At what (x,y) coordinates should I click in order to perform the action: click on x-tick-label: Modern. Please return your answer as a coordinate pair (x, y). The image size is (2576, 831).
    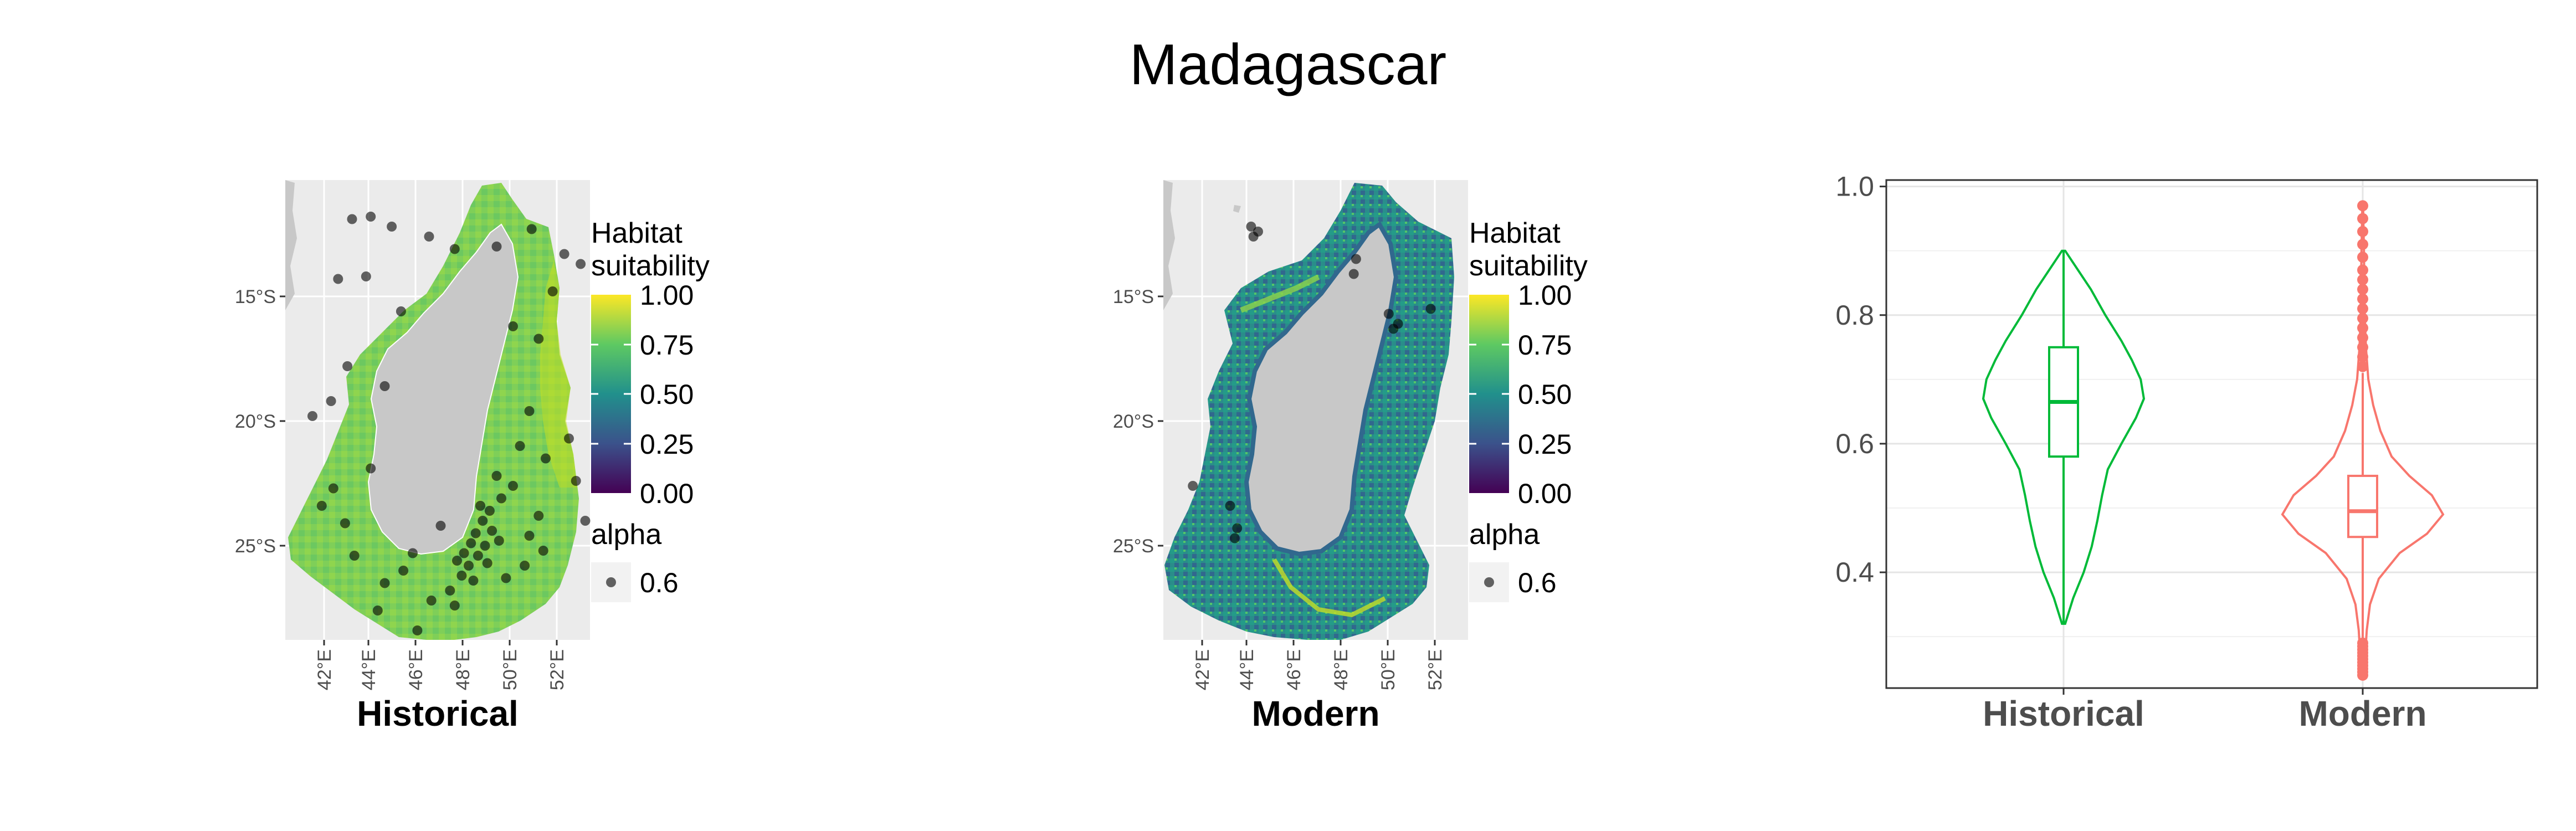
    Looking at the image, I should click on (2362, 714).